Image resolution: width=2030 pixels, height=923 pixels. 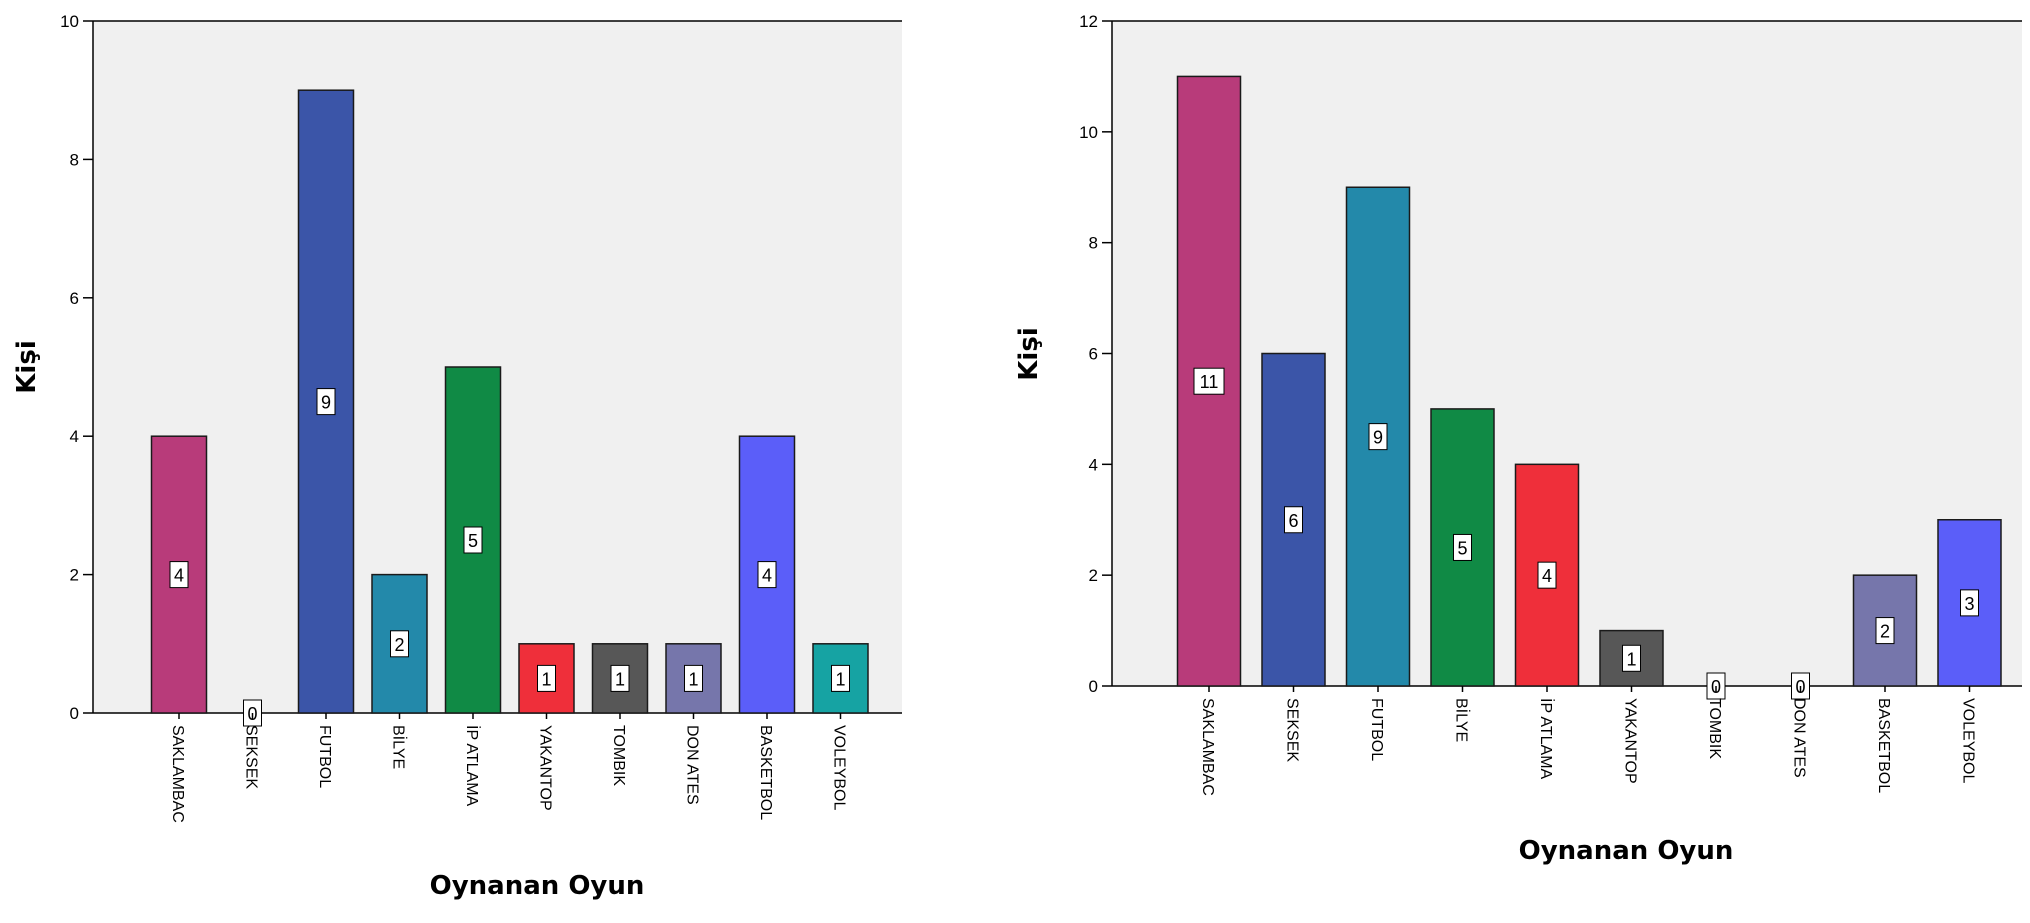 I want to click on data-label: 6, so click(x=1293, y=521).